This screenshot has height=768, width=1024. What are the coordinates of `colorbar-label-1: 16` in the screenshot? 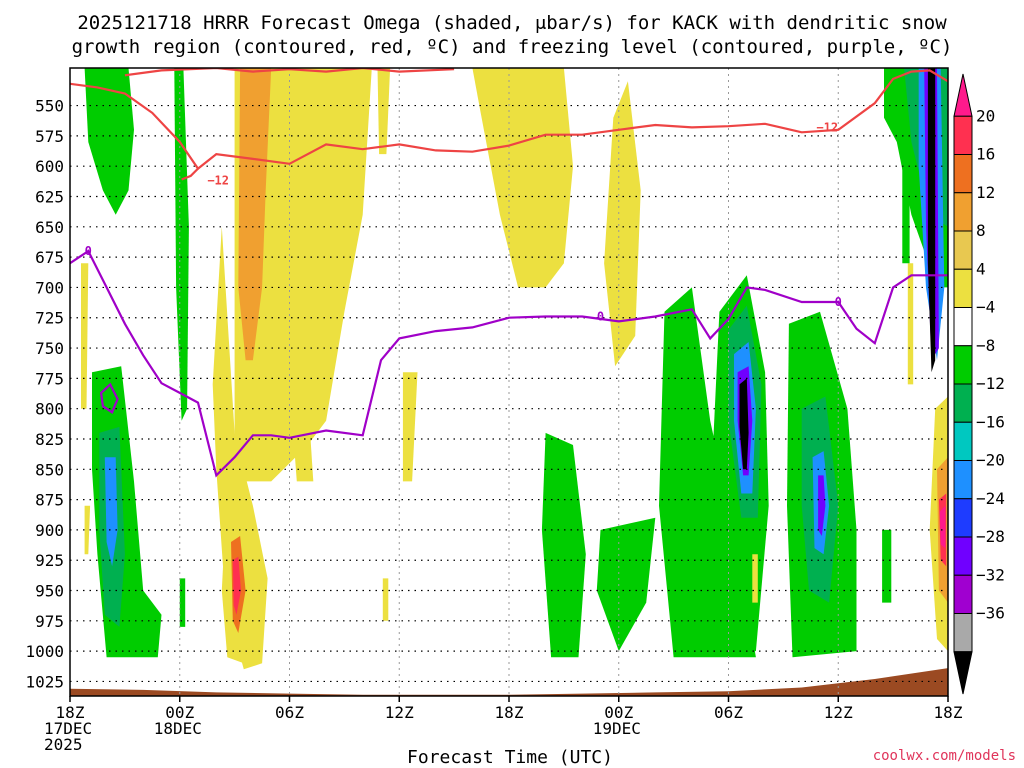 It's located at (985, 154).